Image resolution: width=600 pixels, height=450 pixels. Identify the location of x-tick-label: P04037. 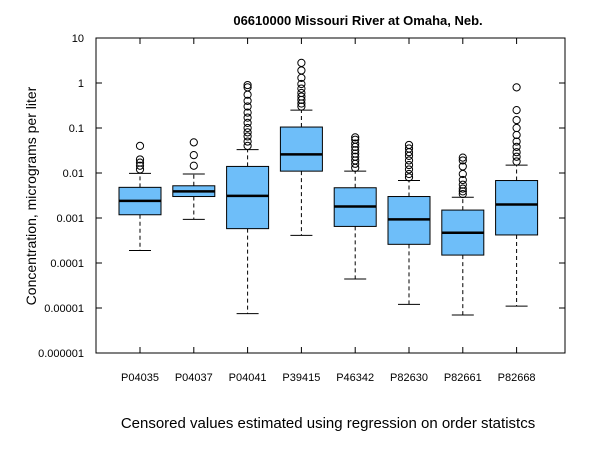
(194, 378).